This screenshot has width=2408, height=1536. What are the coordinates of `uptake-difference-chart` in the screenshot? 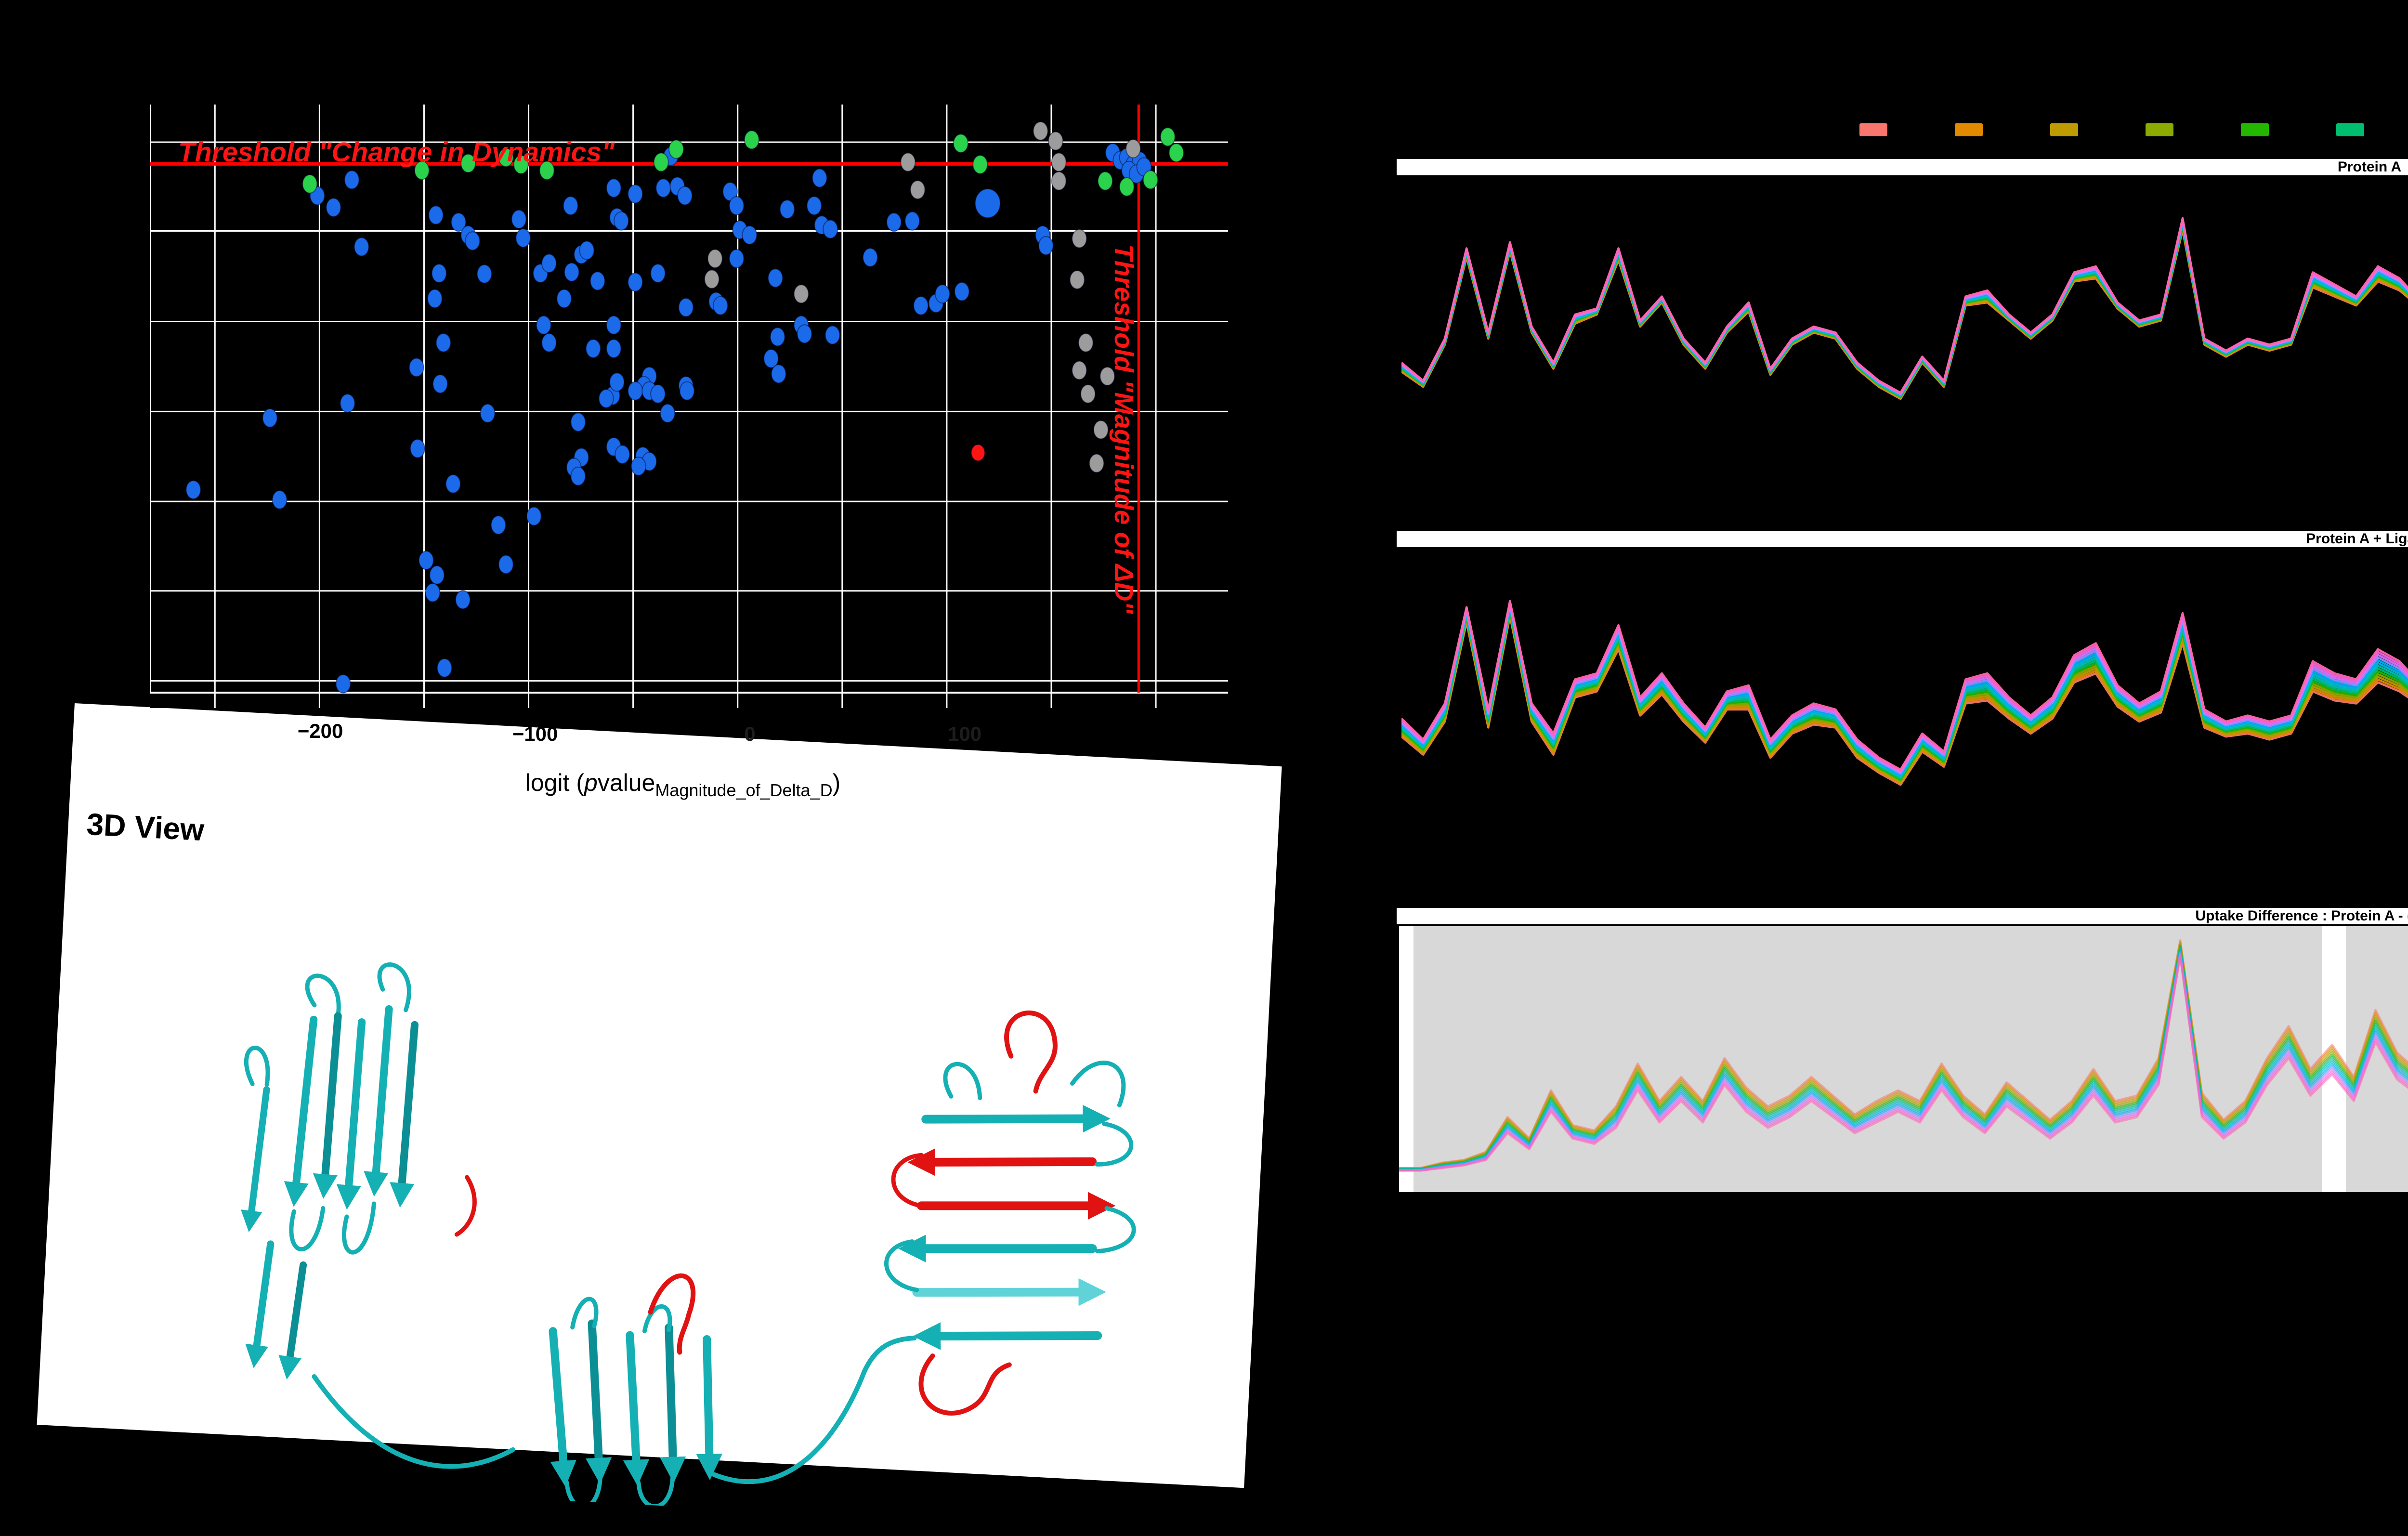 It's located at (1903, 1058).